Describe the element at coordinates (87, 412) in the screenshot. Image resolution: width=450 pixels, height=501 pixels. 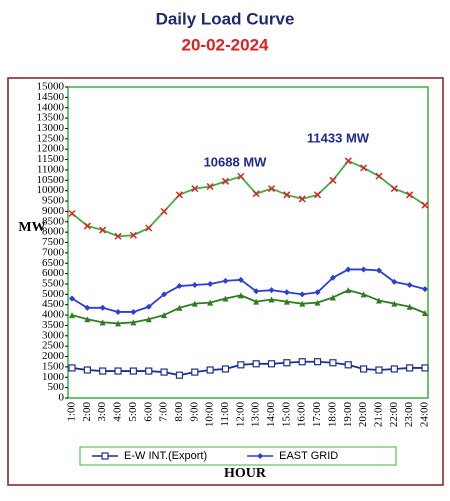
I see `x-tick-label: 2:00` at that location.